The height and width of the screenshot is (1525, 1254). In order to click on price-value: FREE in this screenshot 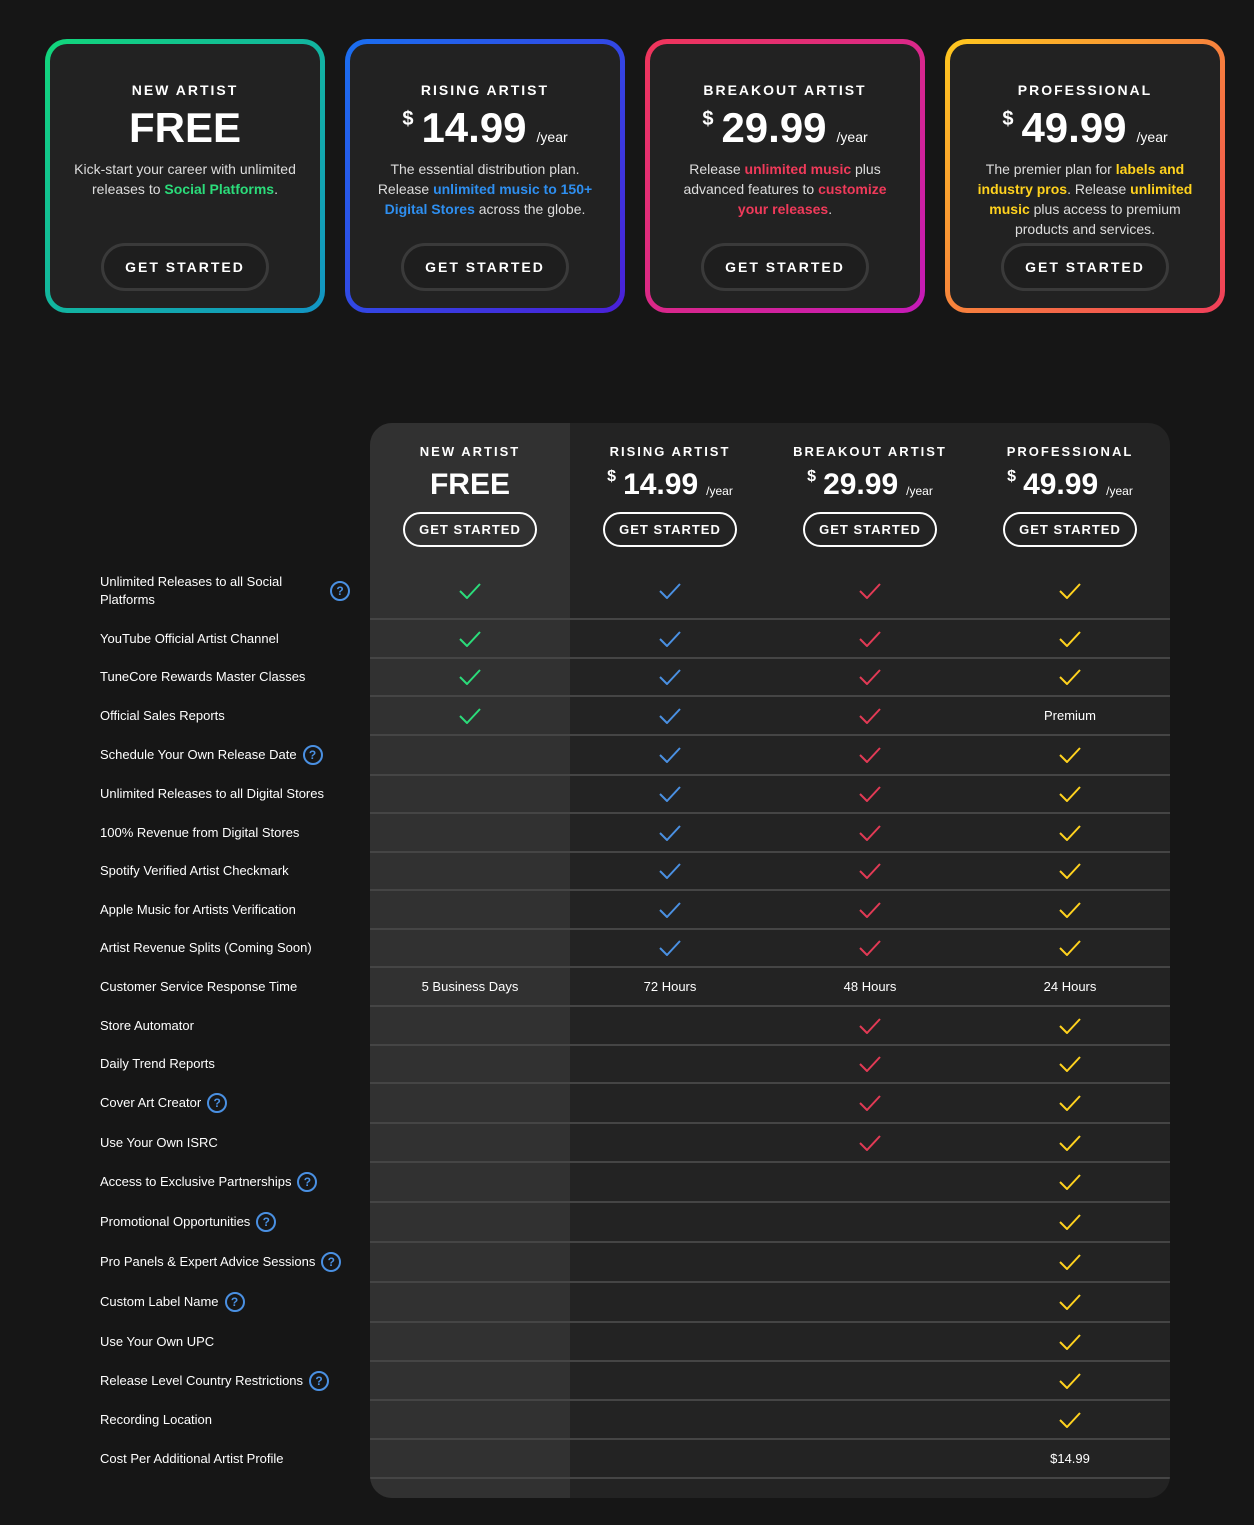, I will do `click(469, 484)`.